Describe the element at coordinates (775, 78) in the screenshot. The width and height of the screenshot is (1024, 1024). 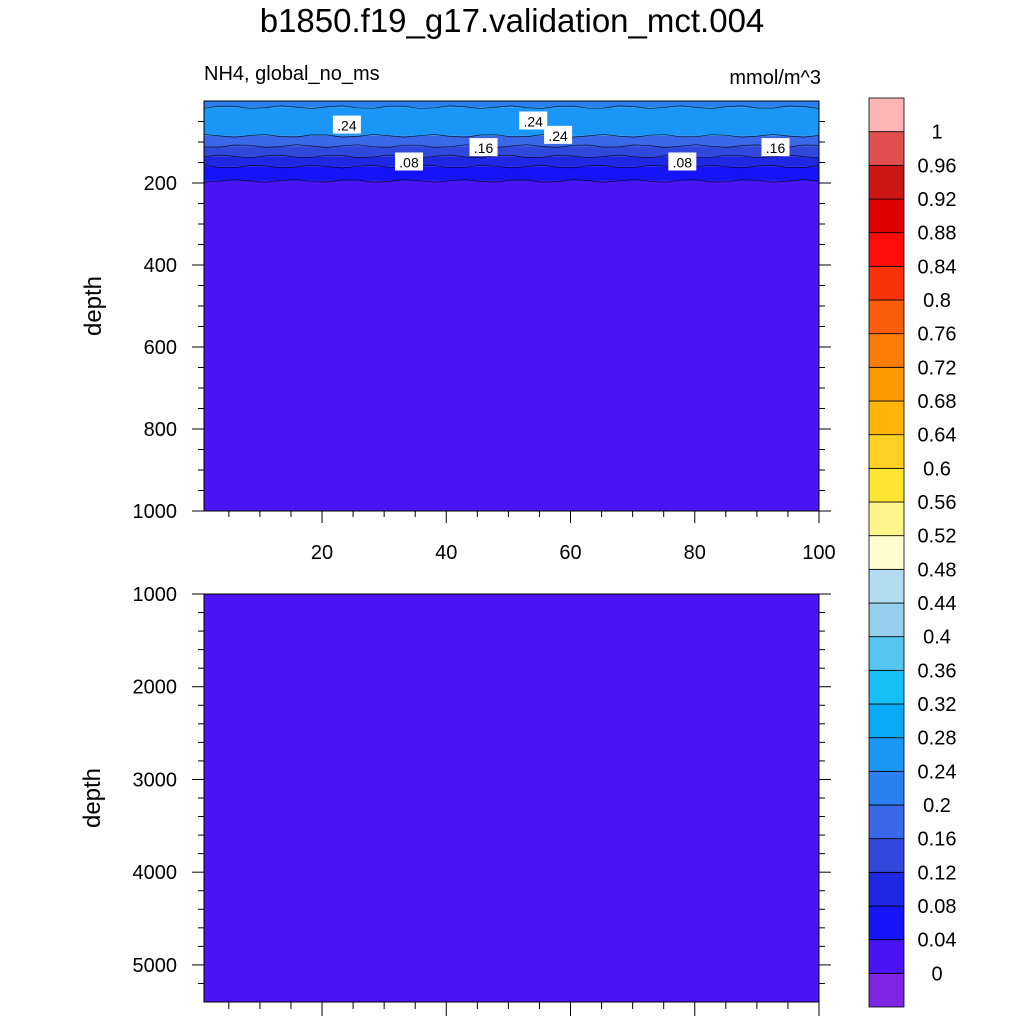
I see `units-label: mmol/m^3` at that location.